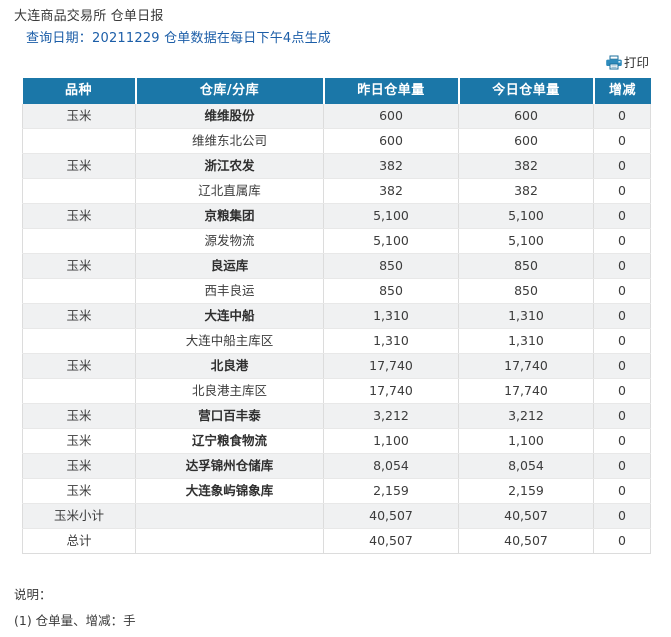  What do you see at coordinates (79, 541) in the screenshot?
I see `cell-variety: 总计` at bounding box center [79, 541].